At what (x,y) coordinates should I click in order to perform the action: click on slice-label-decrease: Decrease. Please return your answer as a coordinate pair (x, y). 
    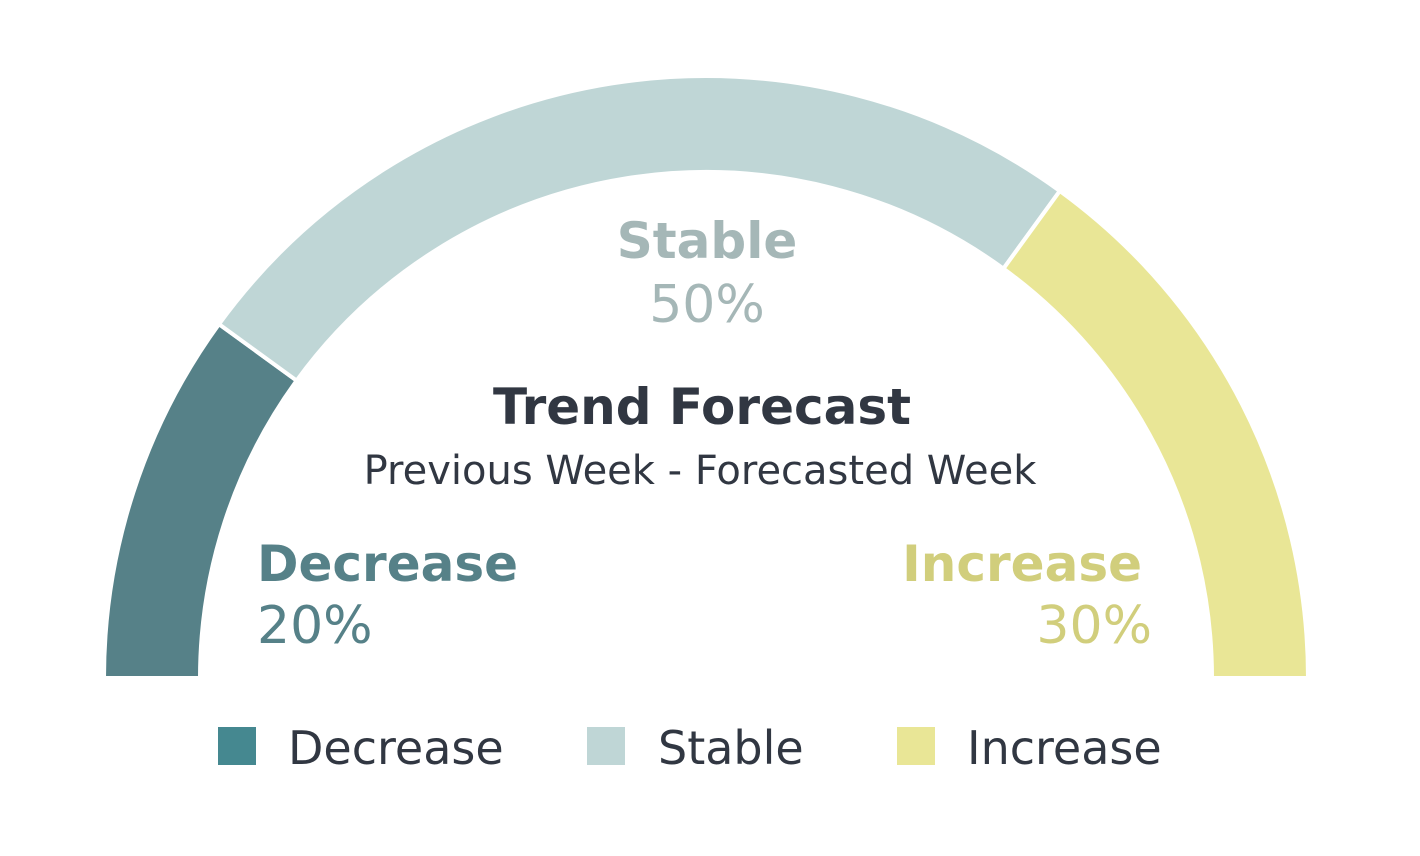
    Looking at the image, I should click on (387, 564).